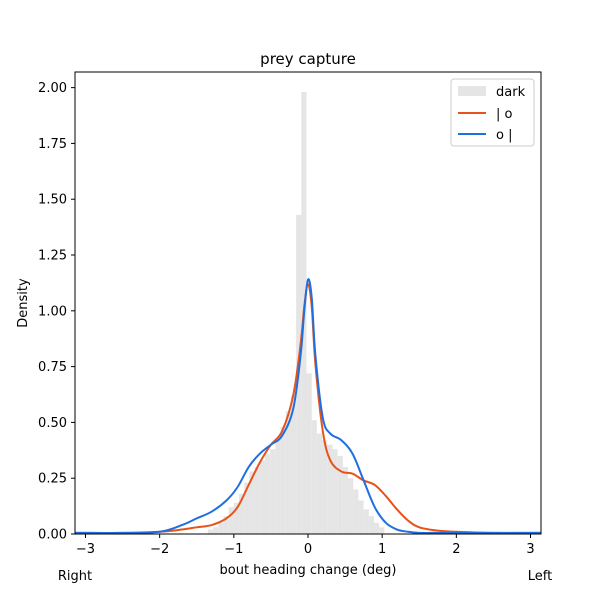 The height and width of the screenshot is (600, 600). I want to click on x-tick-label: −1, so click(233, 549).